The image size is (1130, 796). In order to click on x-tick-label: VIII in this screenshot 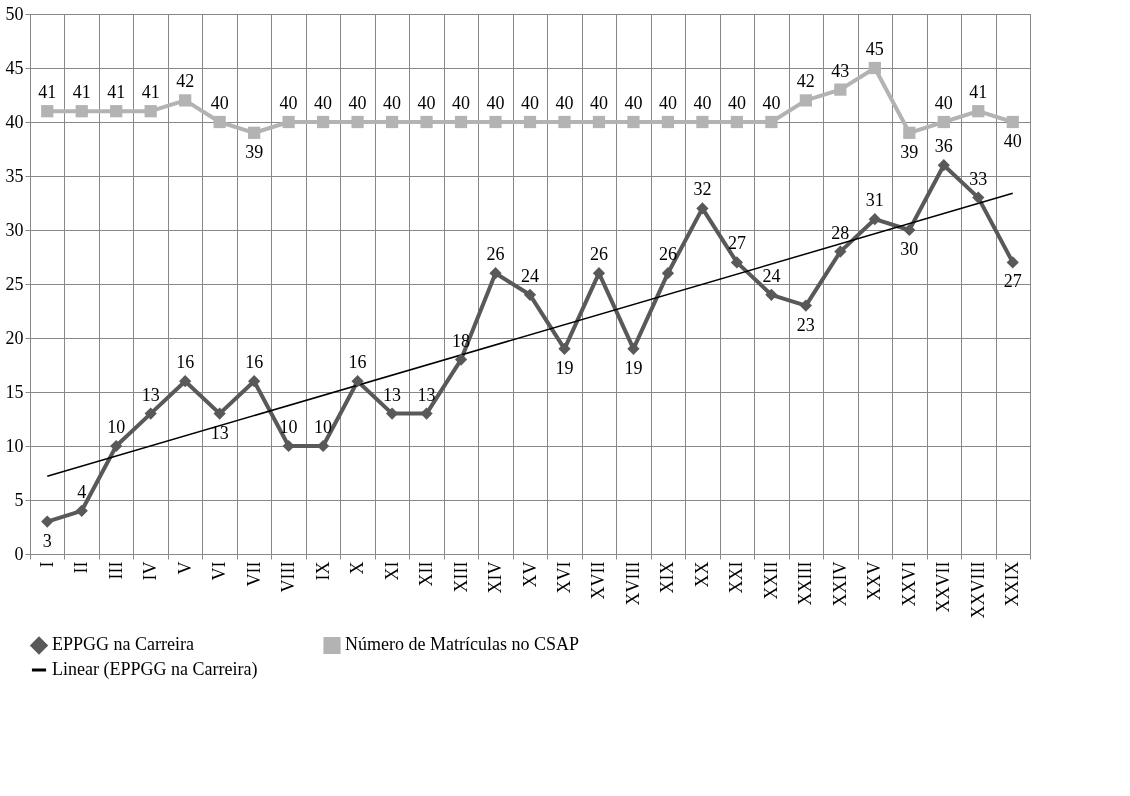, I will do `click(288, 577)`.